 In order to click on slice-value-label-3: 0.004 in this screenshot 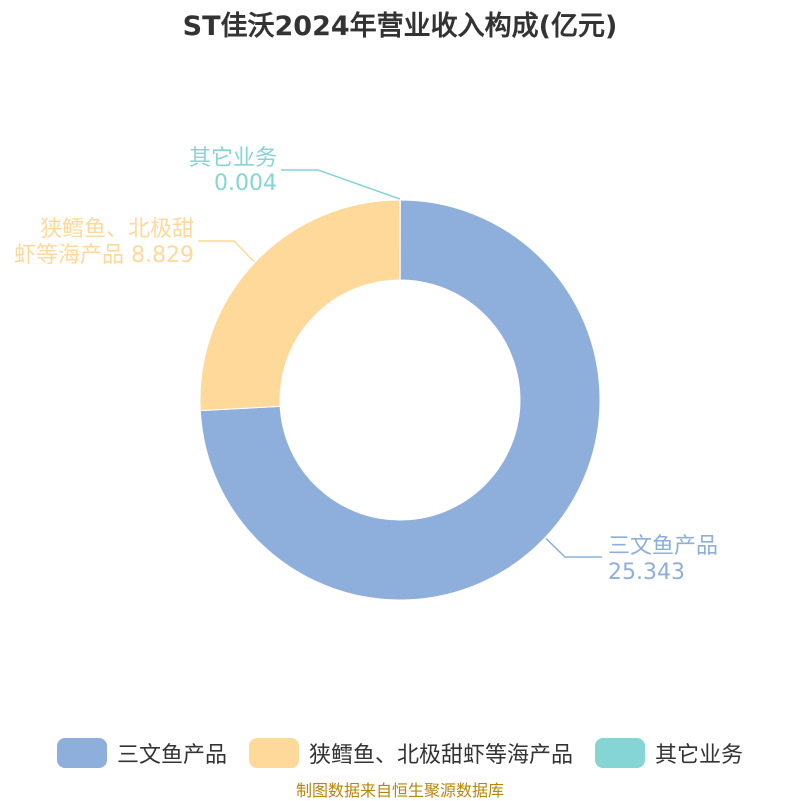, I will do `click(245, 183)`.